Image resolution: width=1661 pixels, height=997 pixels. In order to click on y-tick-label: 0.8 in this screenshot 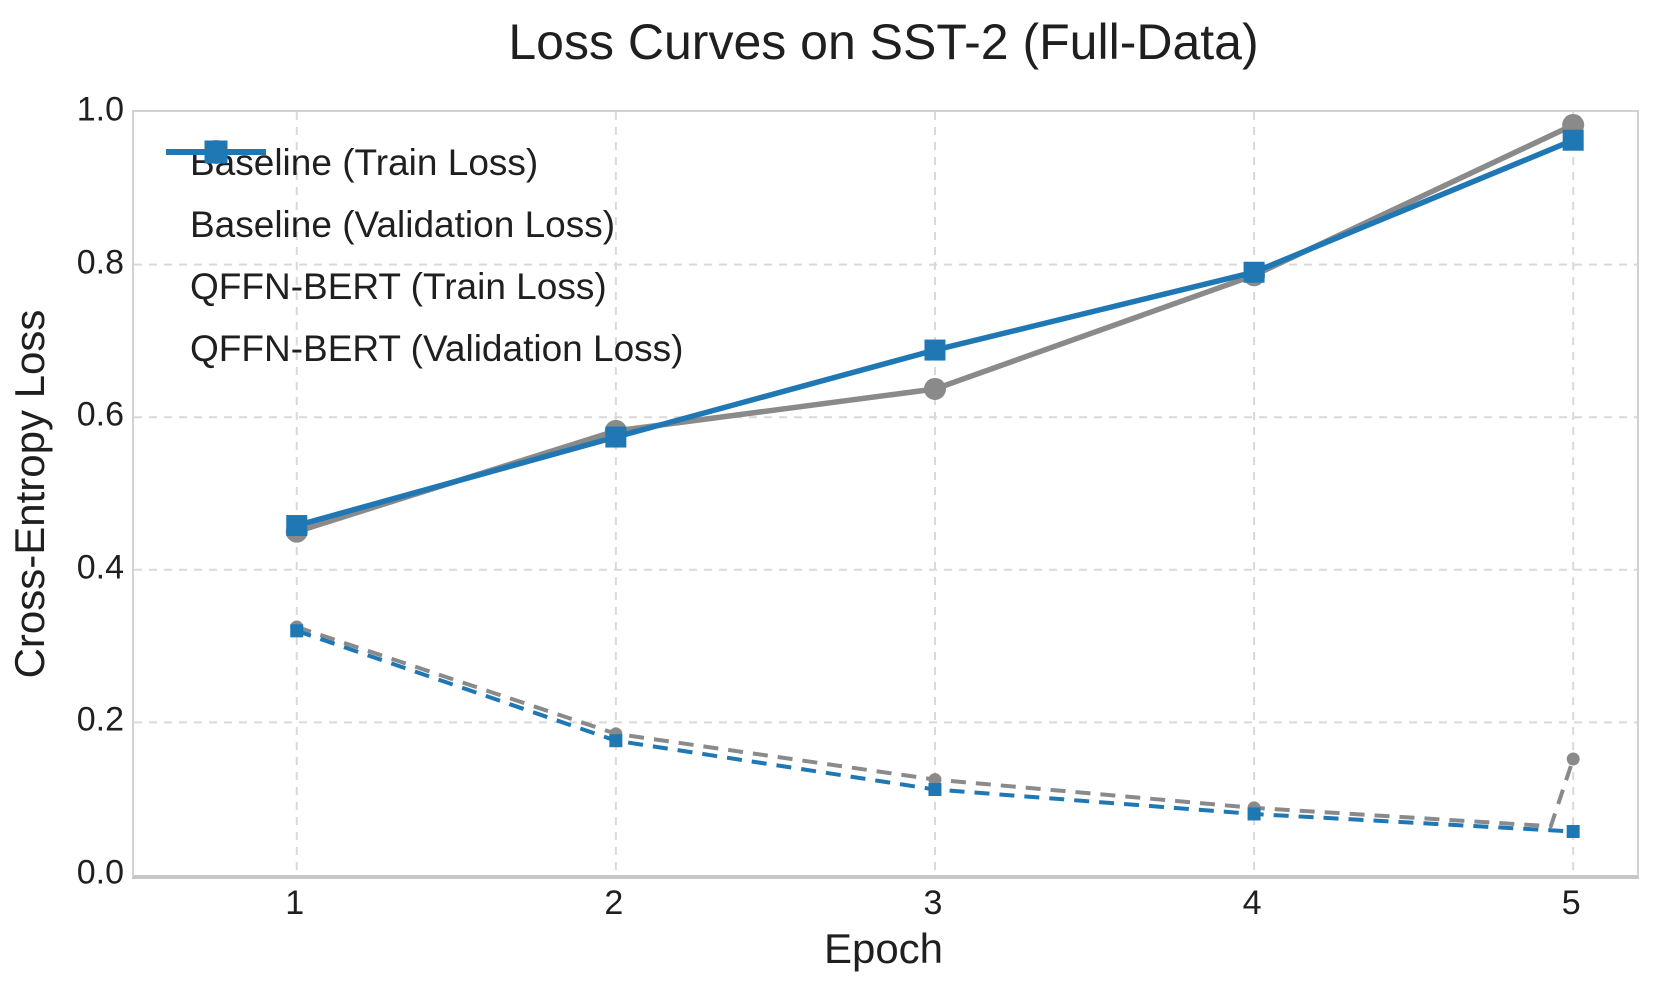, I will do `click(100, 262)`.